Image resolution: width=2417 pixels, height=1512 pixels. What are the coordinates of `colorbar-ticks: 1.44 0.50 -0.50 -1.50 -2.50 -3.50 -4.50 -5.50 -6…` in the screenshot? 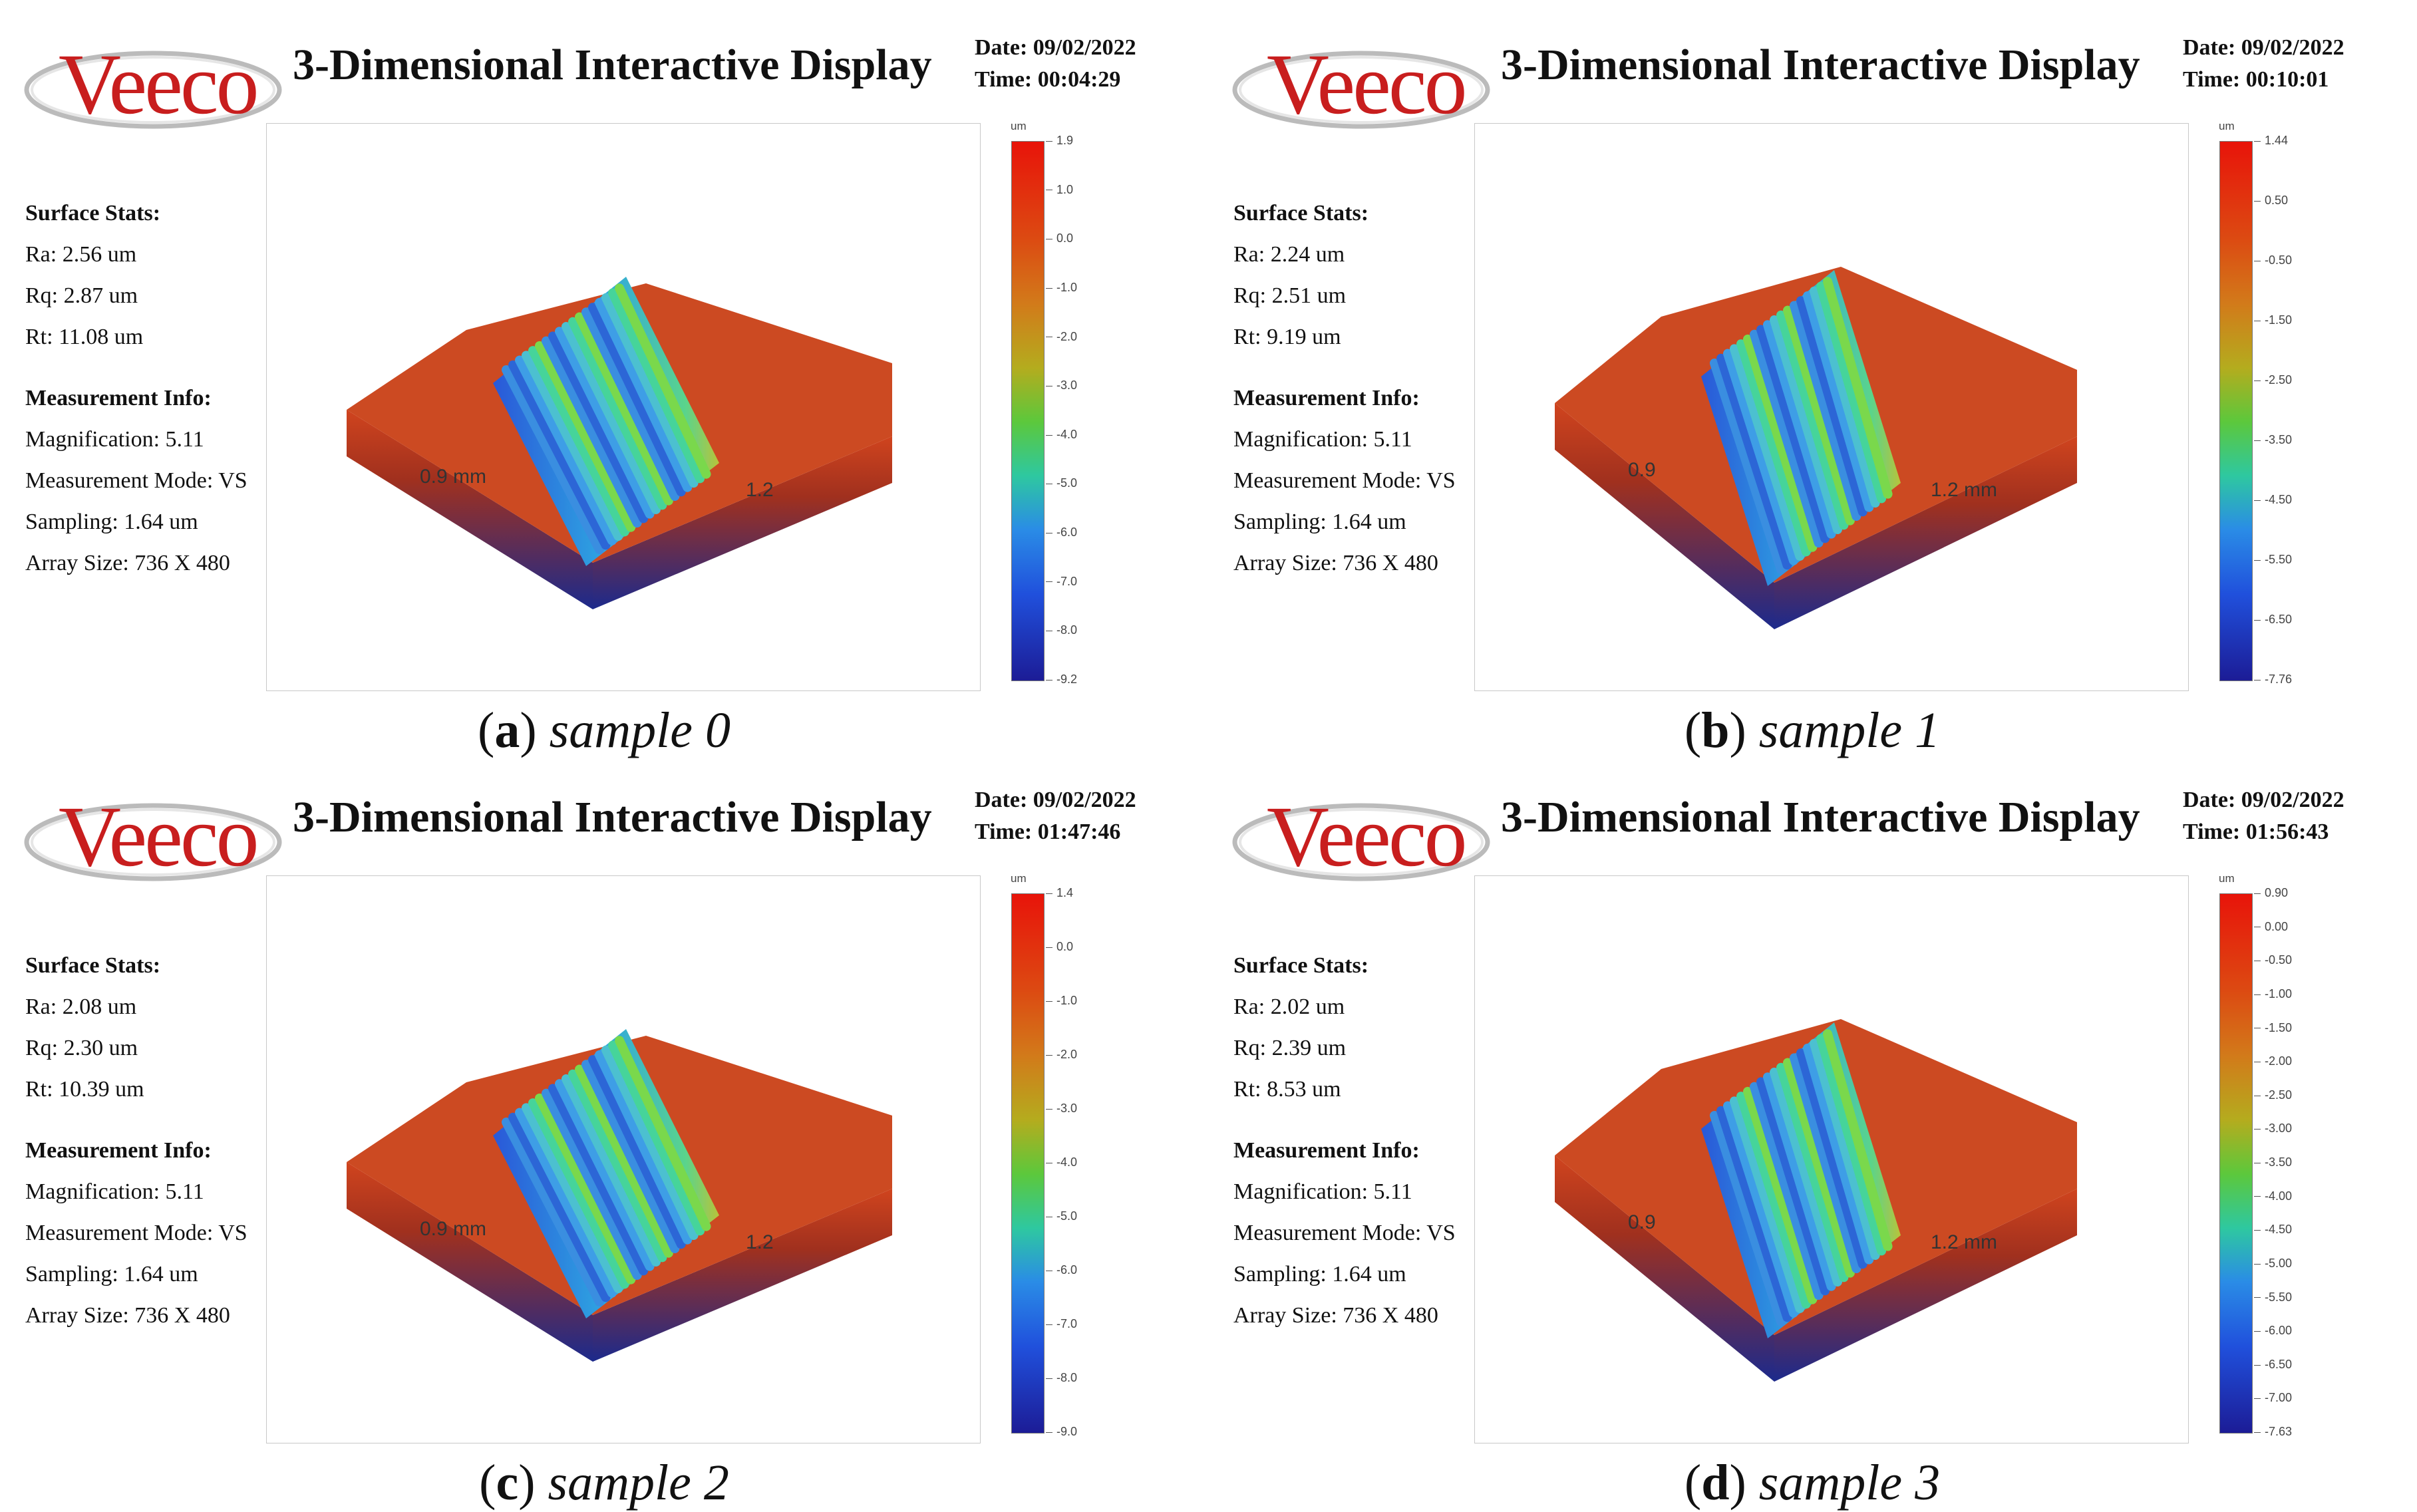 It's located at (2294, 410).